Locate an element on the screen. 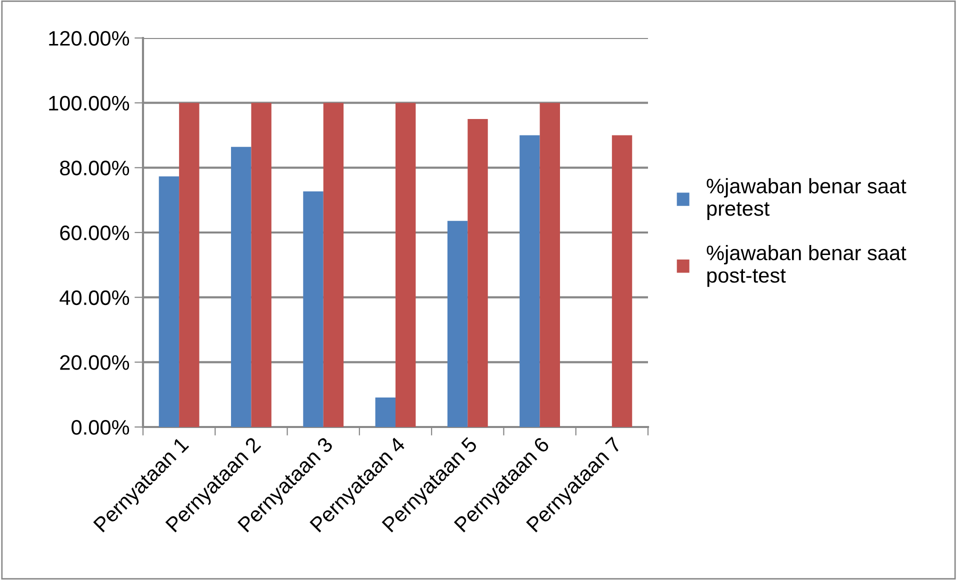 The width and height of the screenshot is (957, 580). y-tick-label: 100.00% is located at coordinates (89, 103).